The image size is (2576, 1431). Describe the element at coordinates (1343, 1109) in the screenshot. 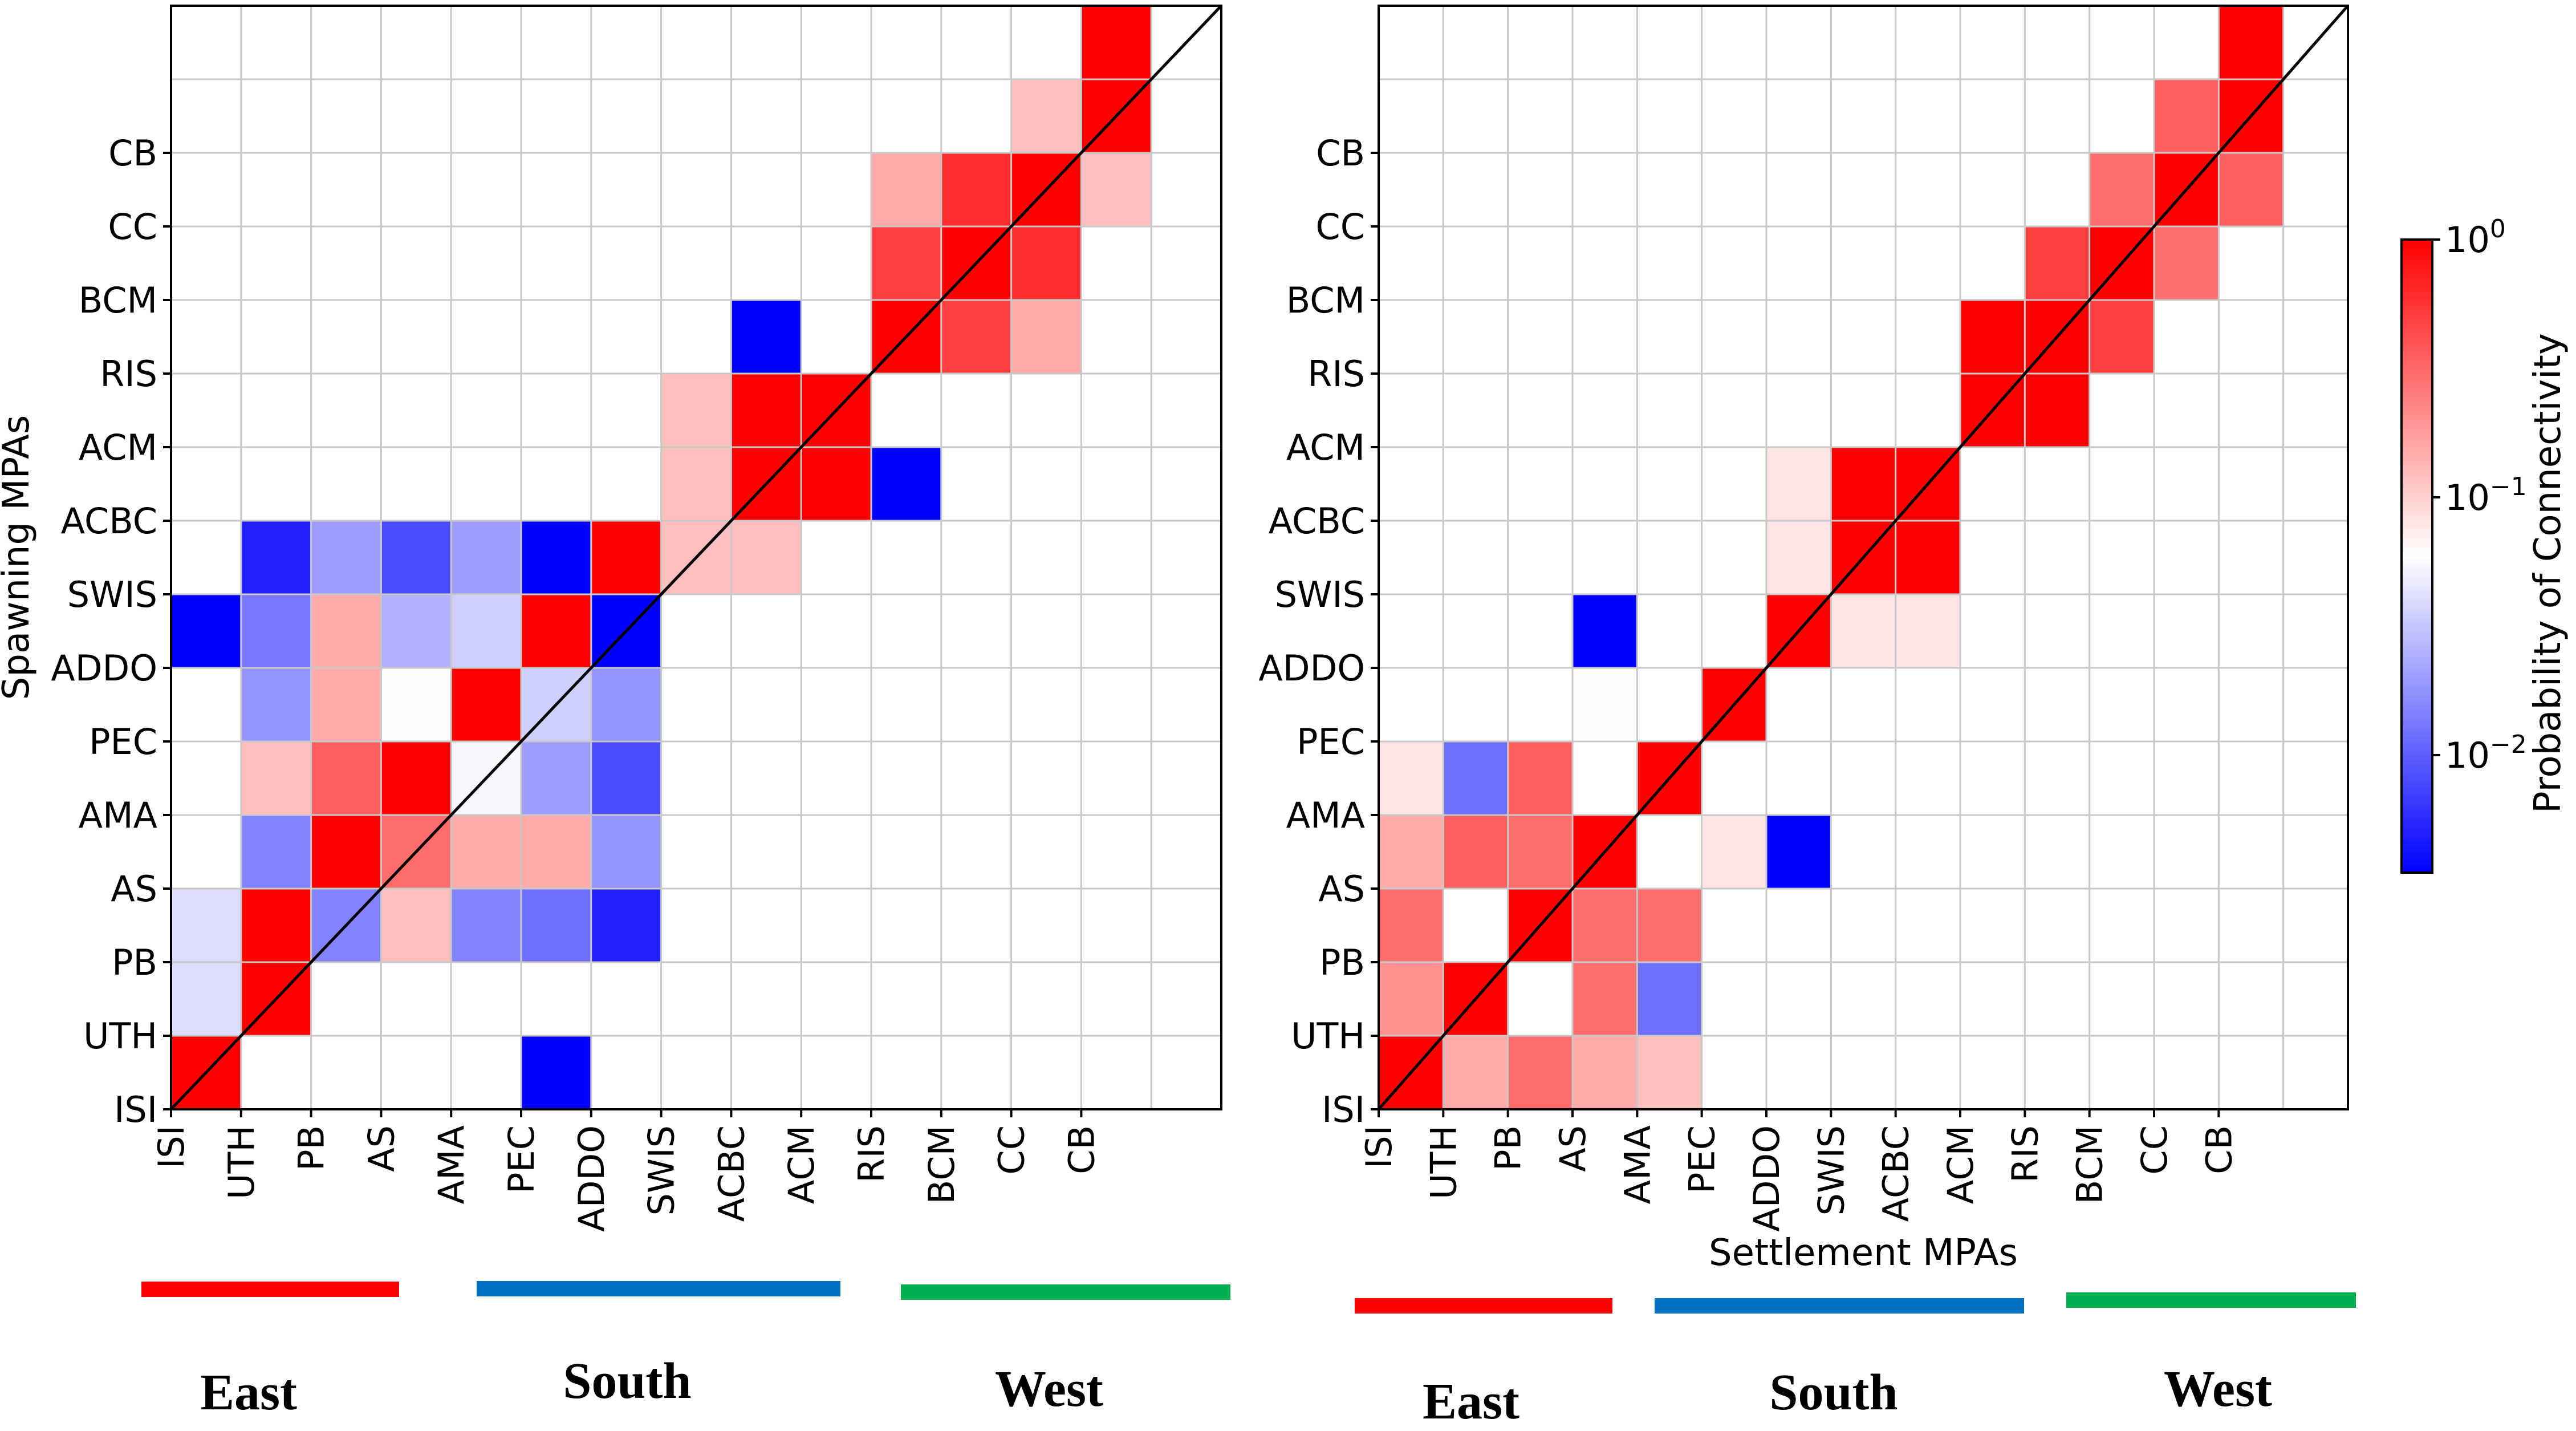

I see `right-ytick-label-ISI: ISI` at that location.